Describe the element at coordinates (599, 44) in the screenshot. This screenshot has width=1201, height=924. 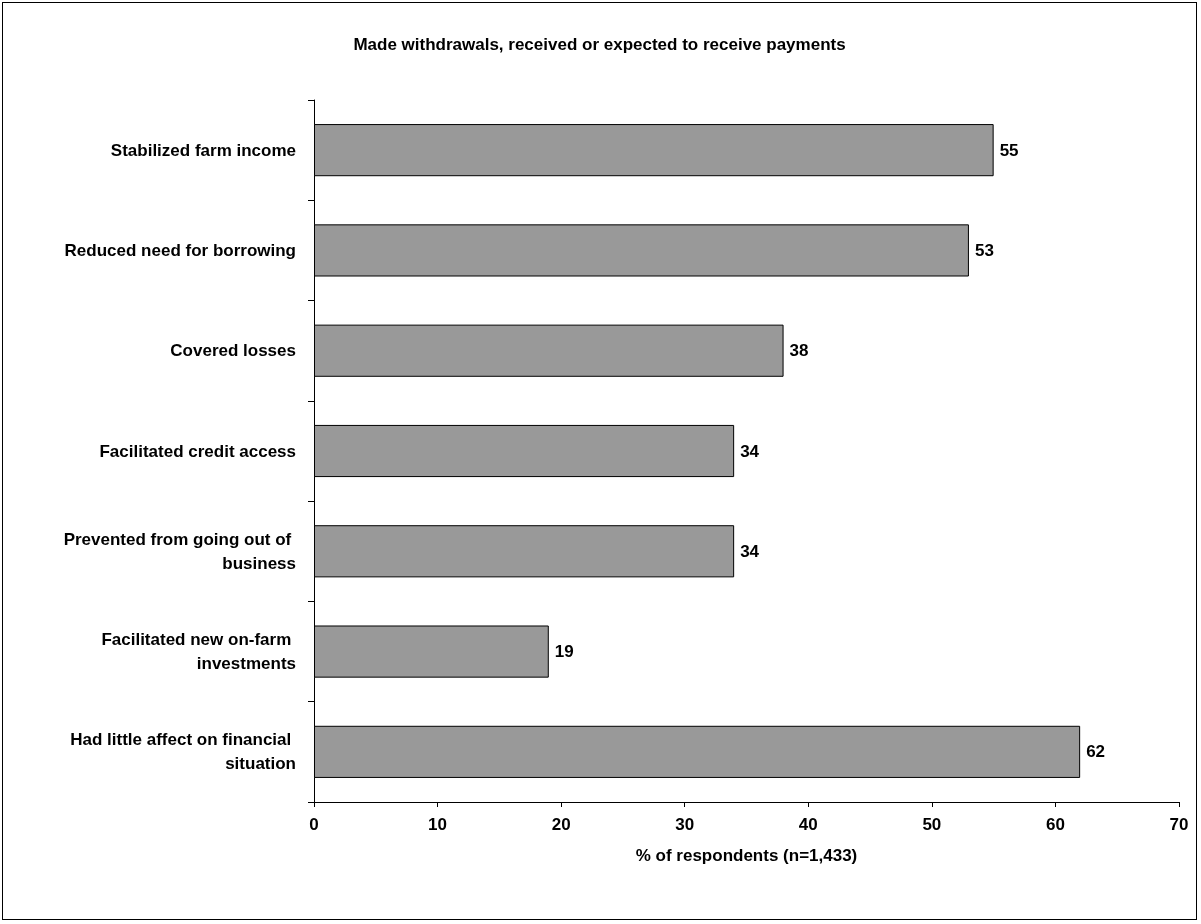
I see `chart-title: Made withdrawals, received or expected to receive payments` at that location.